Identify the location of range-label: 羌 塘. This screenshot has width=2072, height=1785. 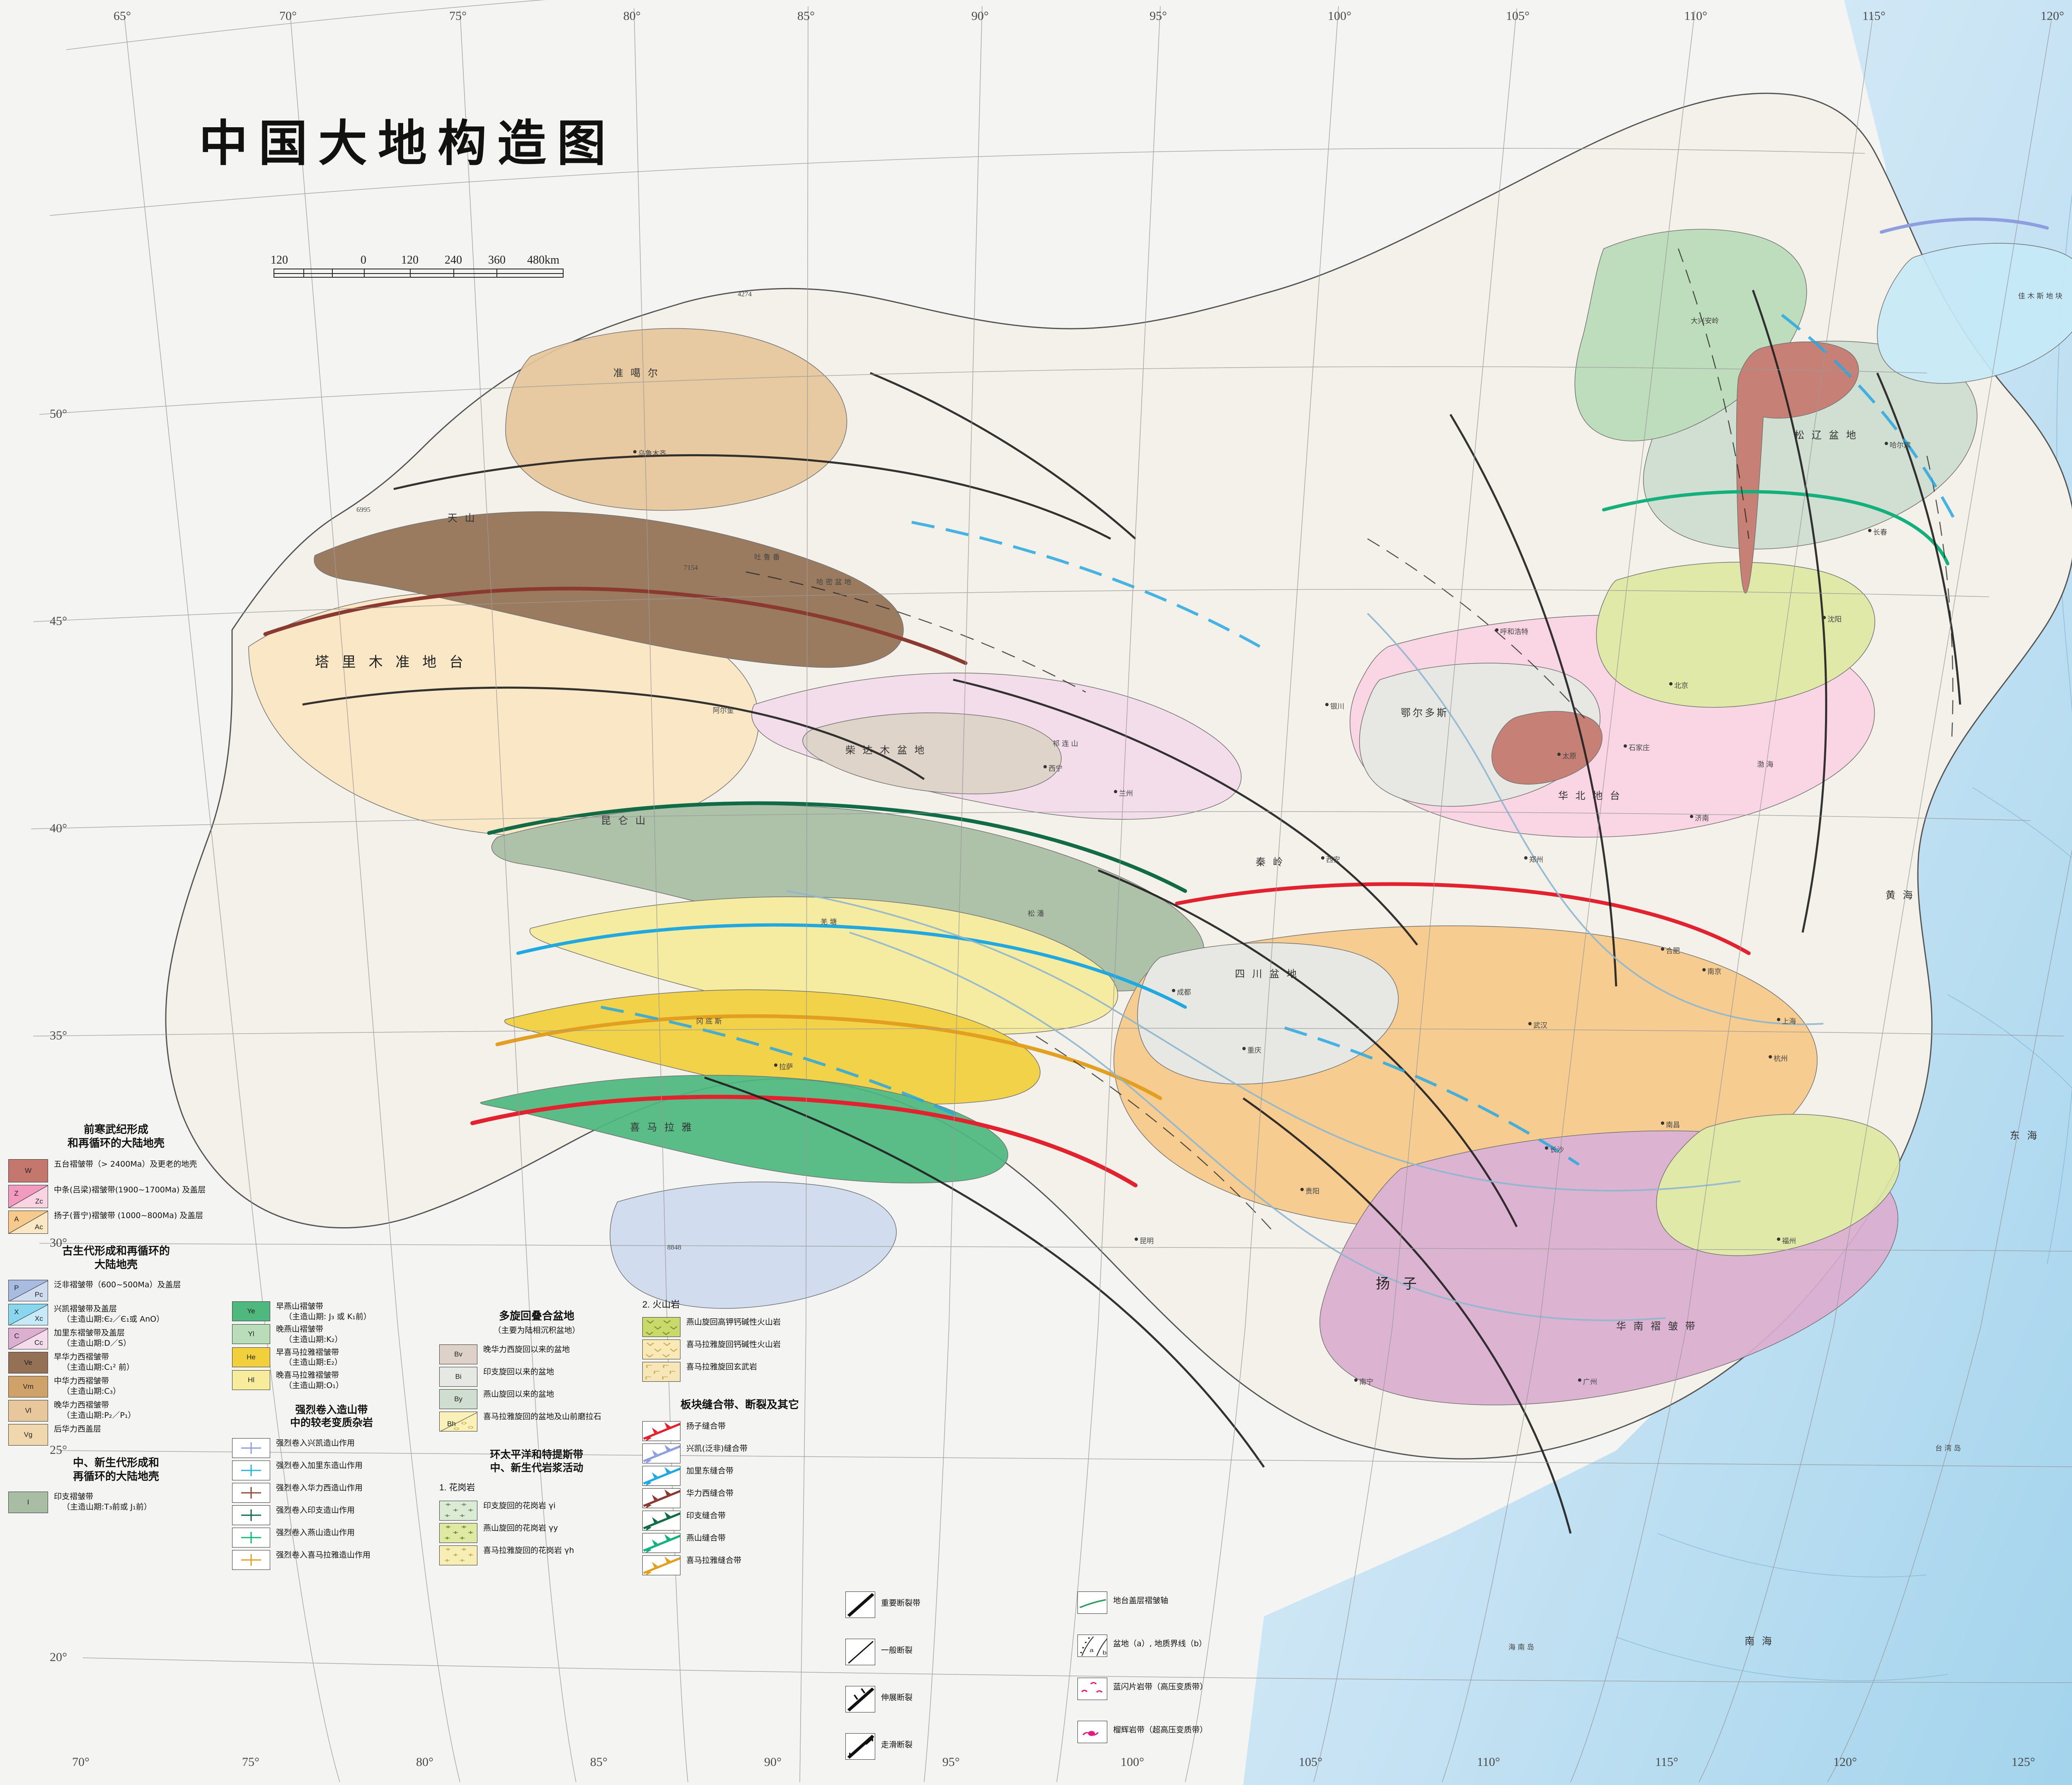
(829, 922).